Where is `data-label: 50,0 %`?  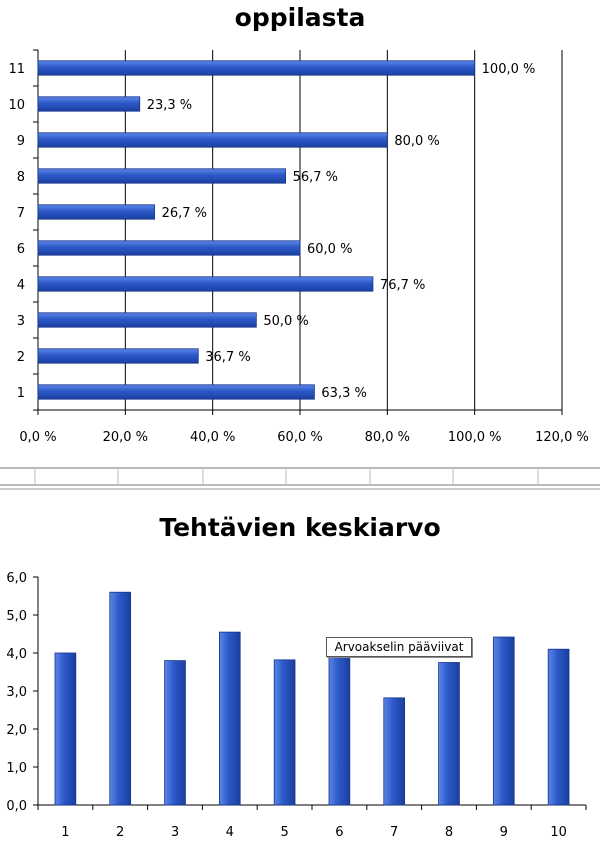 data-label: 50,0 % is located at coordinates (285, 321).